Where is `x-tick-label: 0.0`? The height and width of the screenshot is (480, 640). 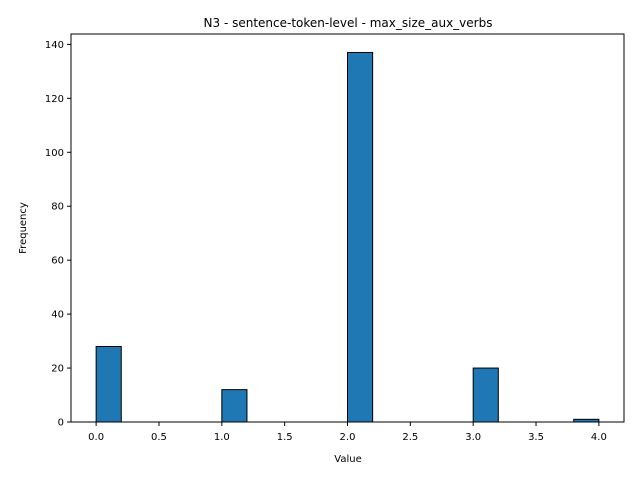
x-tick-label: 0.0 is located at coordinates (96, 437).